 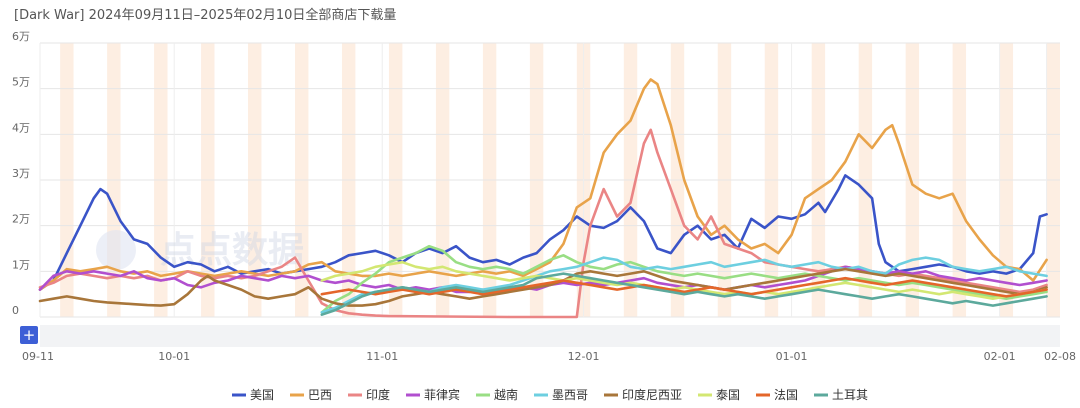 What do you see at coordinates (320, 395) in the screenshot?
I see `legend-item-label: 巴西` at bounding box center [320, 395].